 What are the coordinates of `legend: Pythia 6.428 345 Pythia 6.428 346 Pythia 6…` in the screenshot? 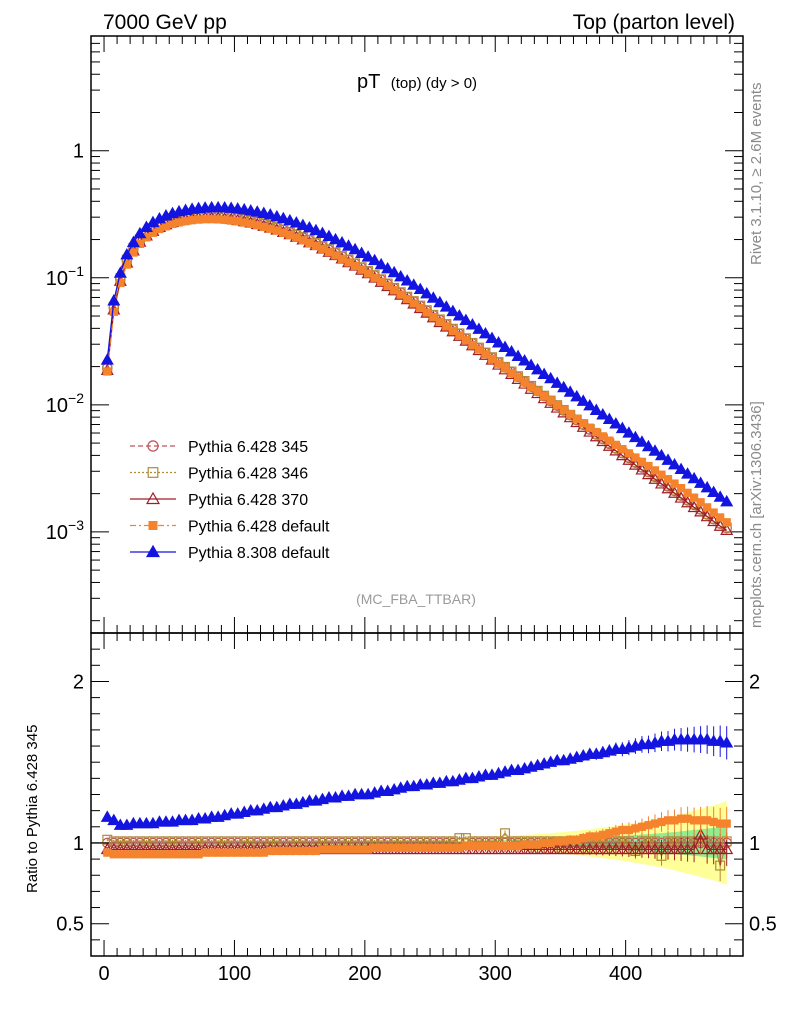 It's located at (230, 500).